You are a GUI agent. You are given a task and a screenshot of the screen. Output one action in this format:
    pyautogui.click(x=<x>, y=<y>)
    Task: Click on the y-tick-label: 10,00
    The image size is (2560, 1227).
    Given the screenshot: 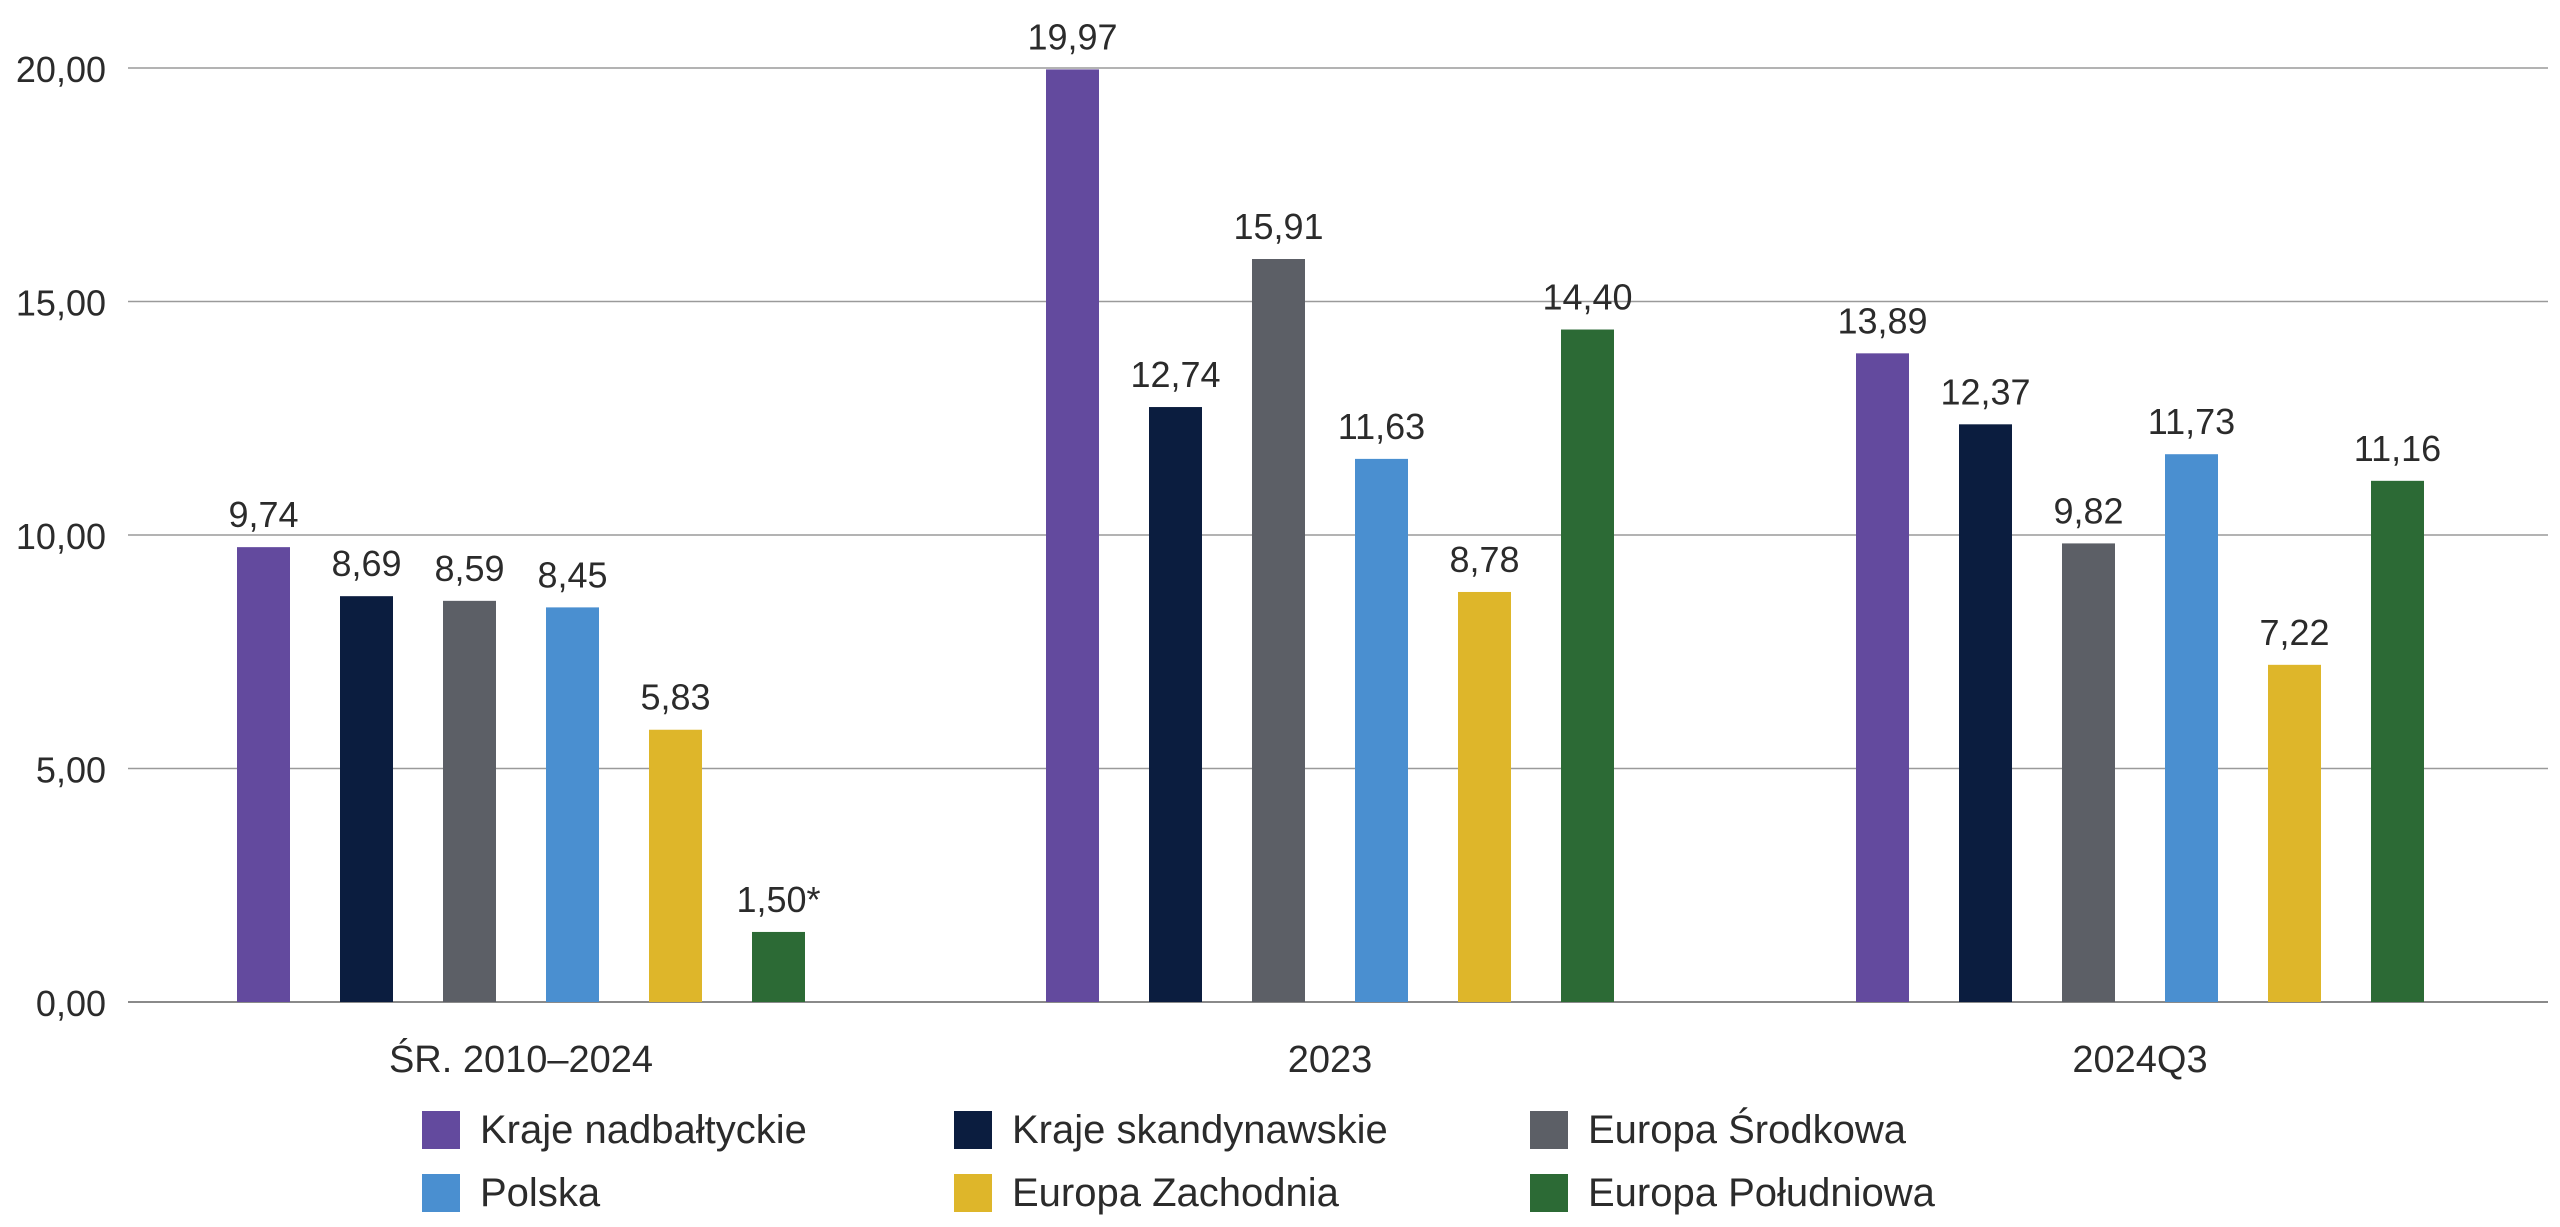 What is the action you would take?
    pyautogui.click(x=61, y=536)
    